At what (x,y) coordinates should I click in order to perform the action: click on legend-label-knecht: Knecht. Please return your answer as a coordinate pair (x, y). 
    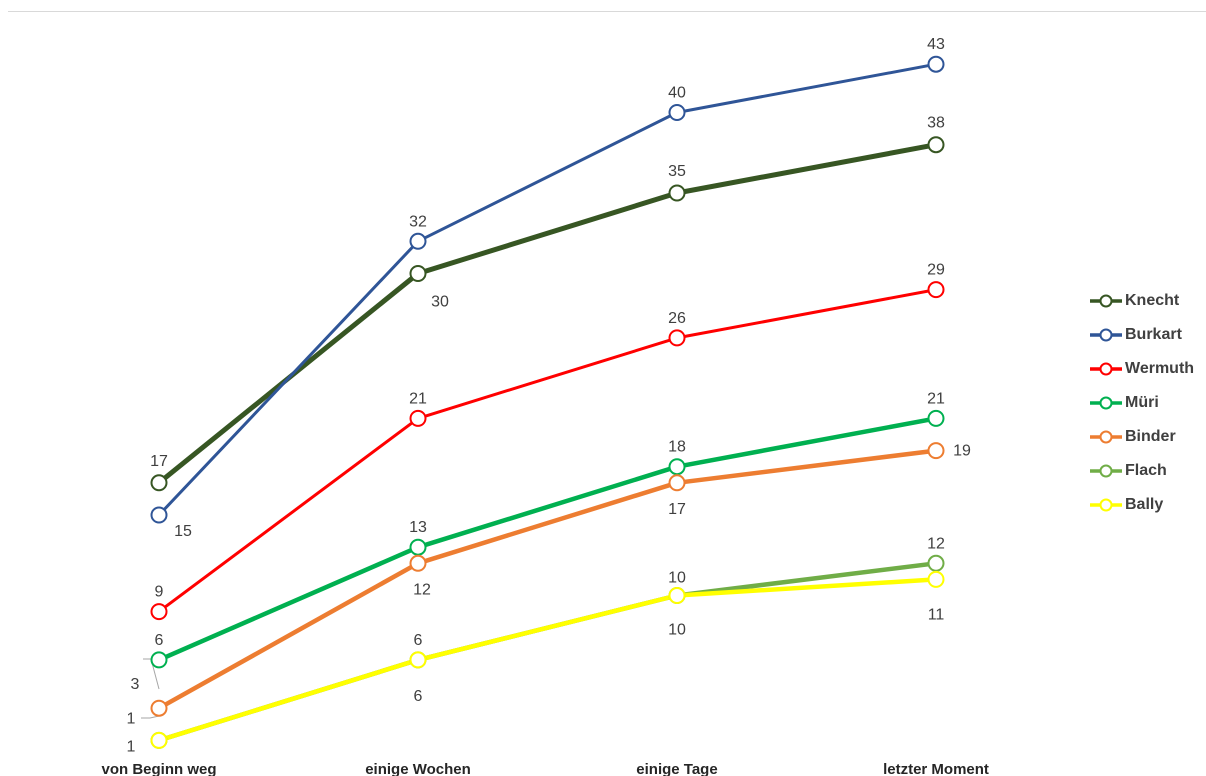
    Looking at the image, I should click on (1152, 300).